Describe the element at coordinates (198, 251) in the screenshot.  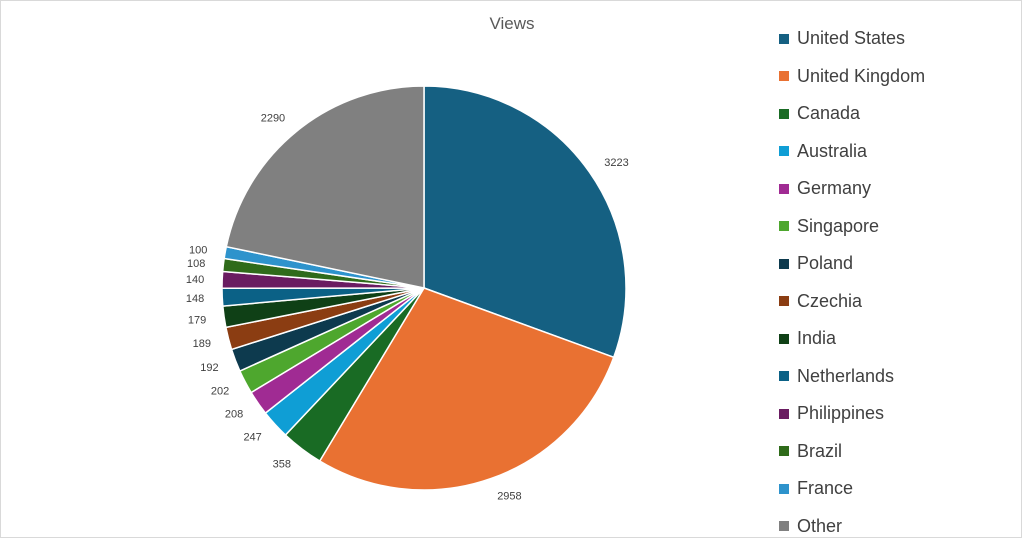
I see `data-label-france: 100` at that location.